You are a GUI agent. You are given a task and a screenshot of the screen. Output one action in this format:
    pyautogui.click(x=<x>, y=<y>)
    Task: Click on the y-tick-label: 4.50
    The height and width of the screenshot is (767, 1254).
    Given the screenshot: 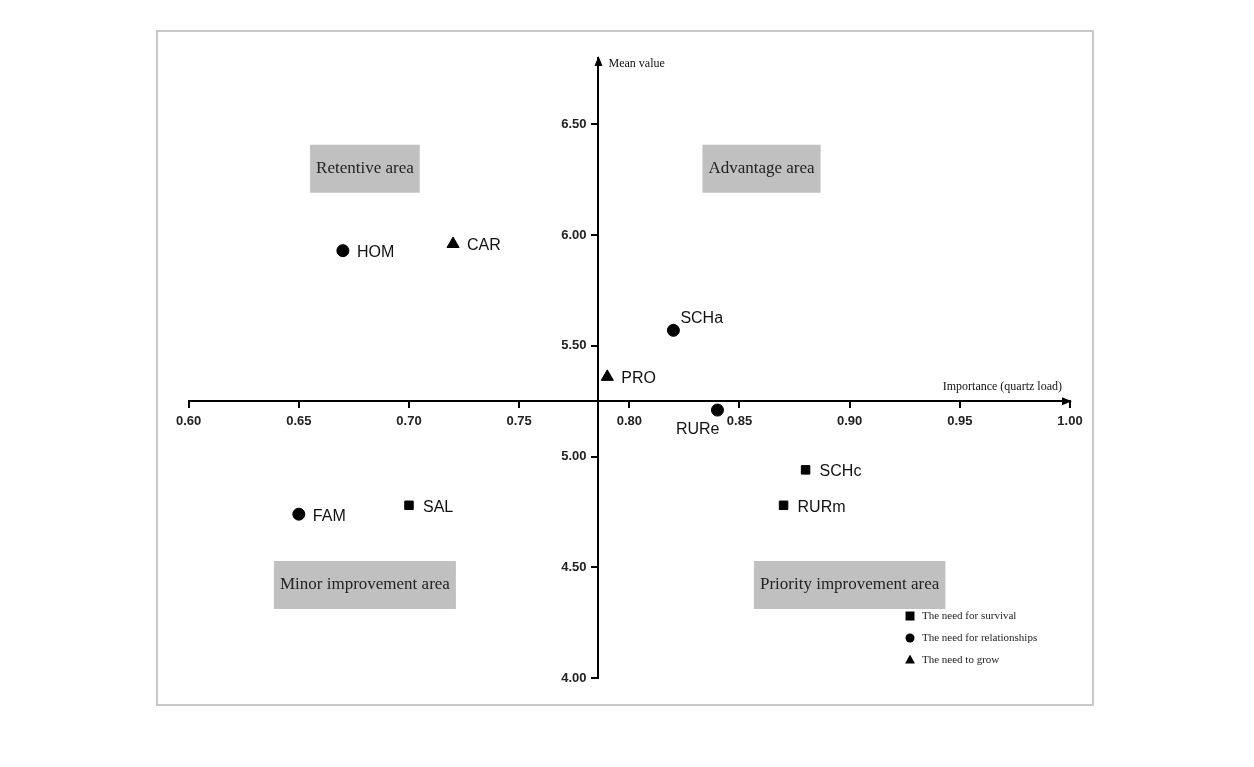 What is the action you would take?
    pyautogui.click(x=574, y=566)
    